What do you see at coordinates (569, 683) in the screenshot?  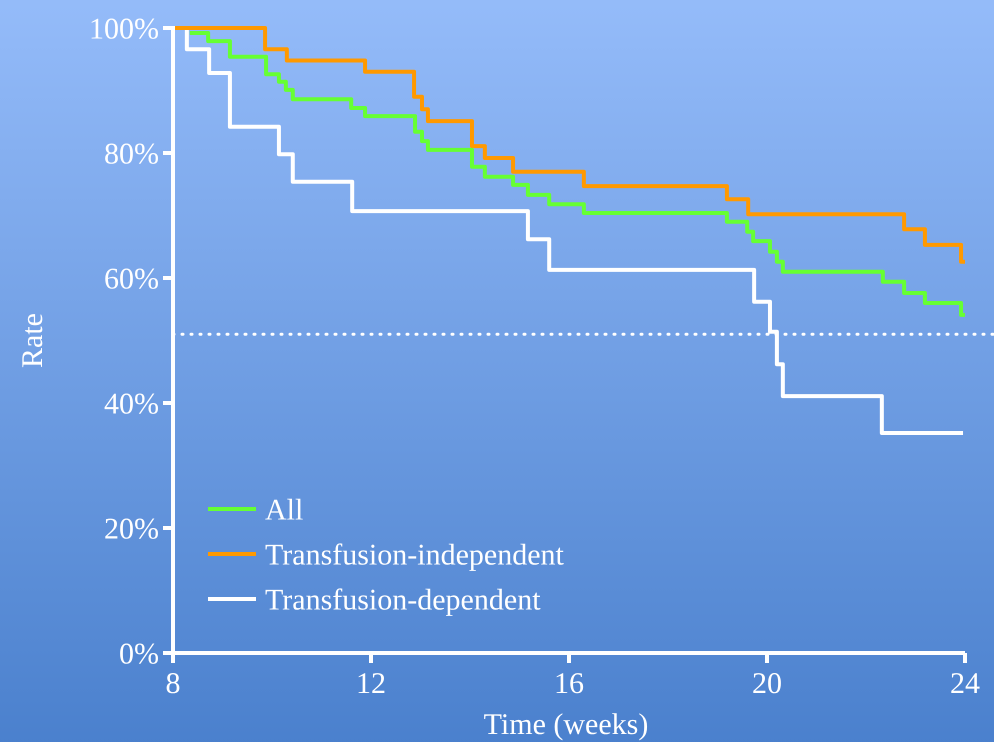 I see `x-tick-label: 16` at bounding box center [569, 683].